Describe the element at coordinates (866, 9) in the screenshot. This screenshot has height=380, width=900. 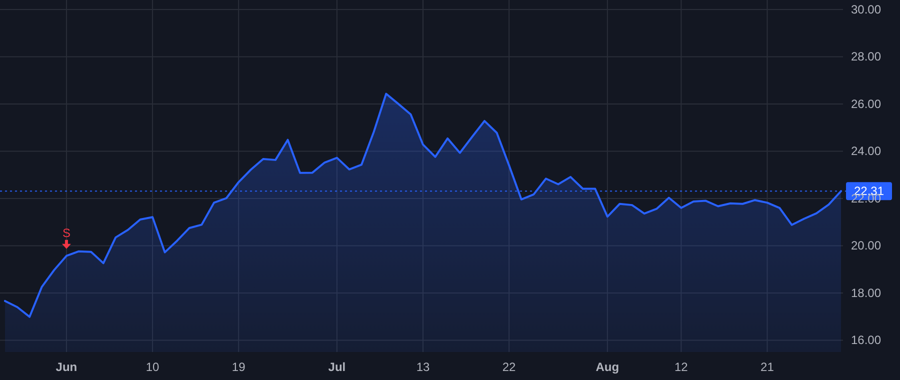
I see `y-tick-label: 30.00` at that location.